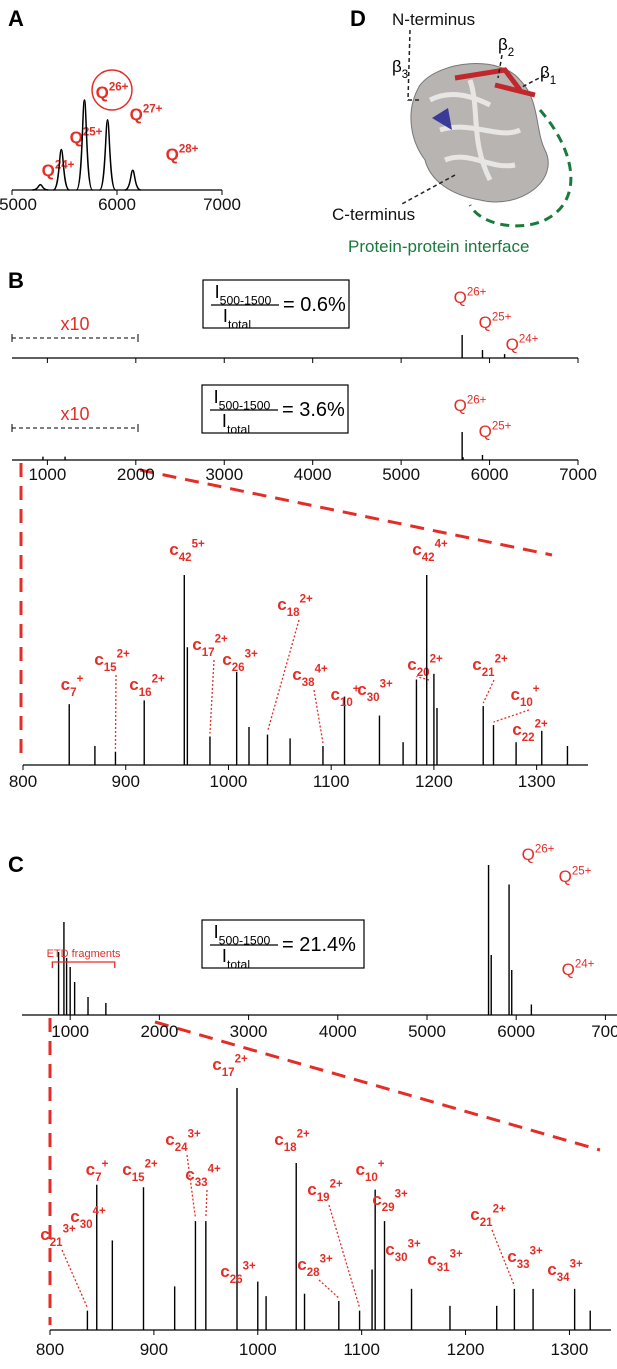  What do you see at coordinates (441, 544) in the screenshot?
I see `label-superscript: 4+` at bounding box center [441, 544].